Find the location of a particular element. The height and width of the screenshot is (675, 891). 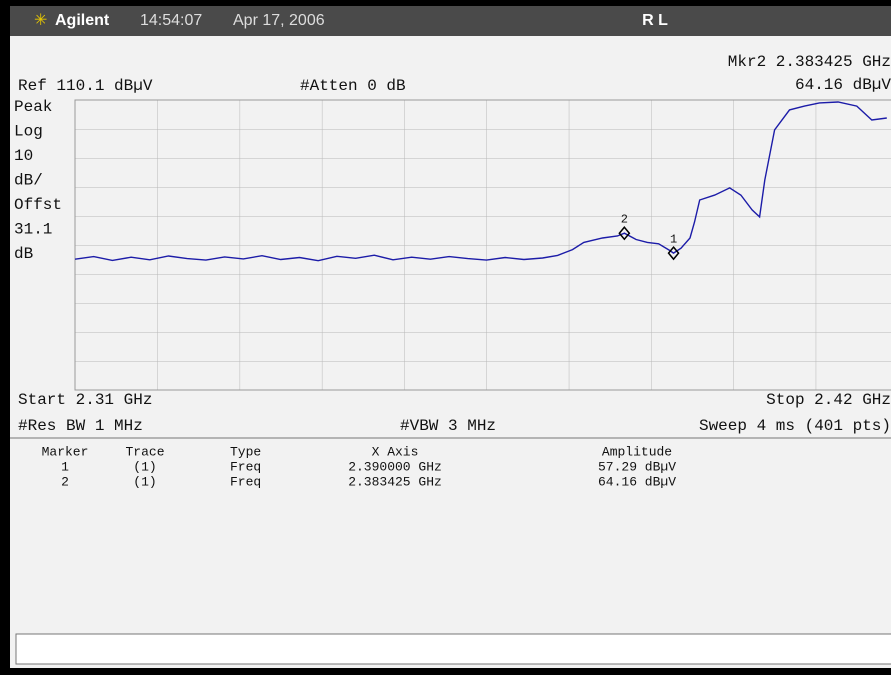

scale-label: Peak is located at coordinates (33, 107).